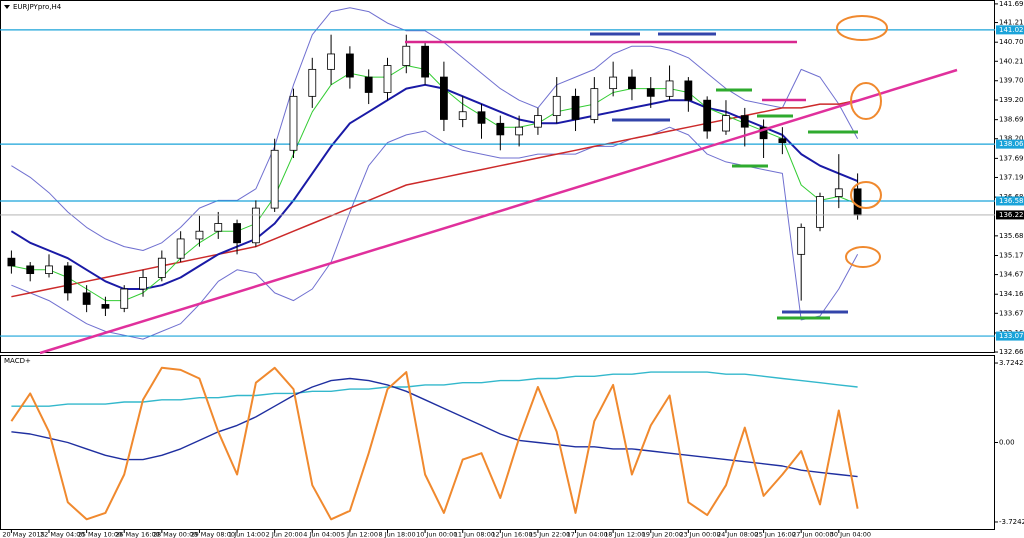 Image resolution: width=1024 pixels, height=538 pixels. I want to click on x-tick-label: 12 Jun 16:00, so click(511, 534).